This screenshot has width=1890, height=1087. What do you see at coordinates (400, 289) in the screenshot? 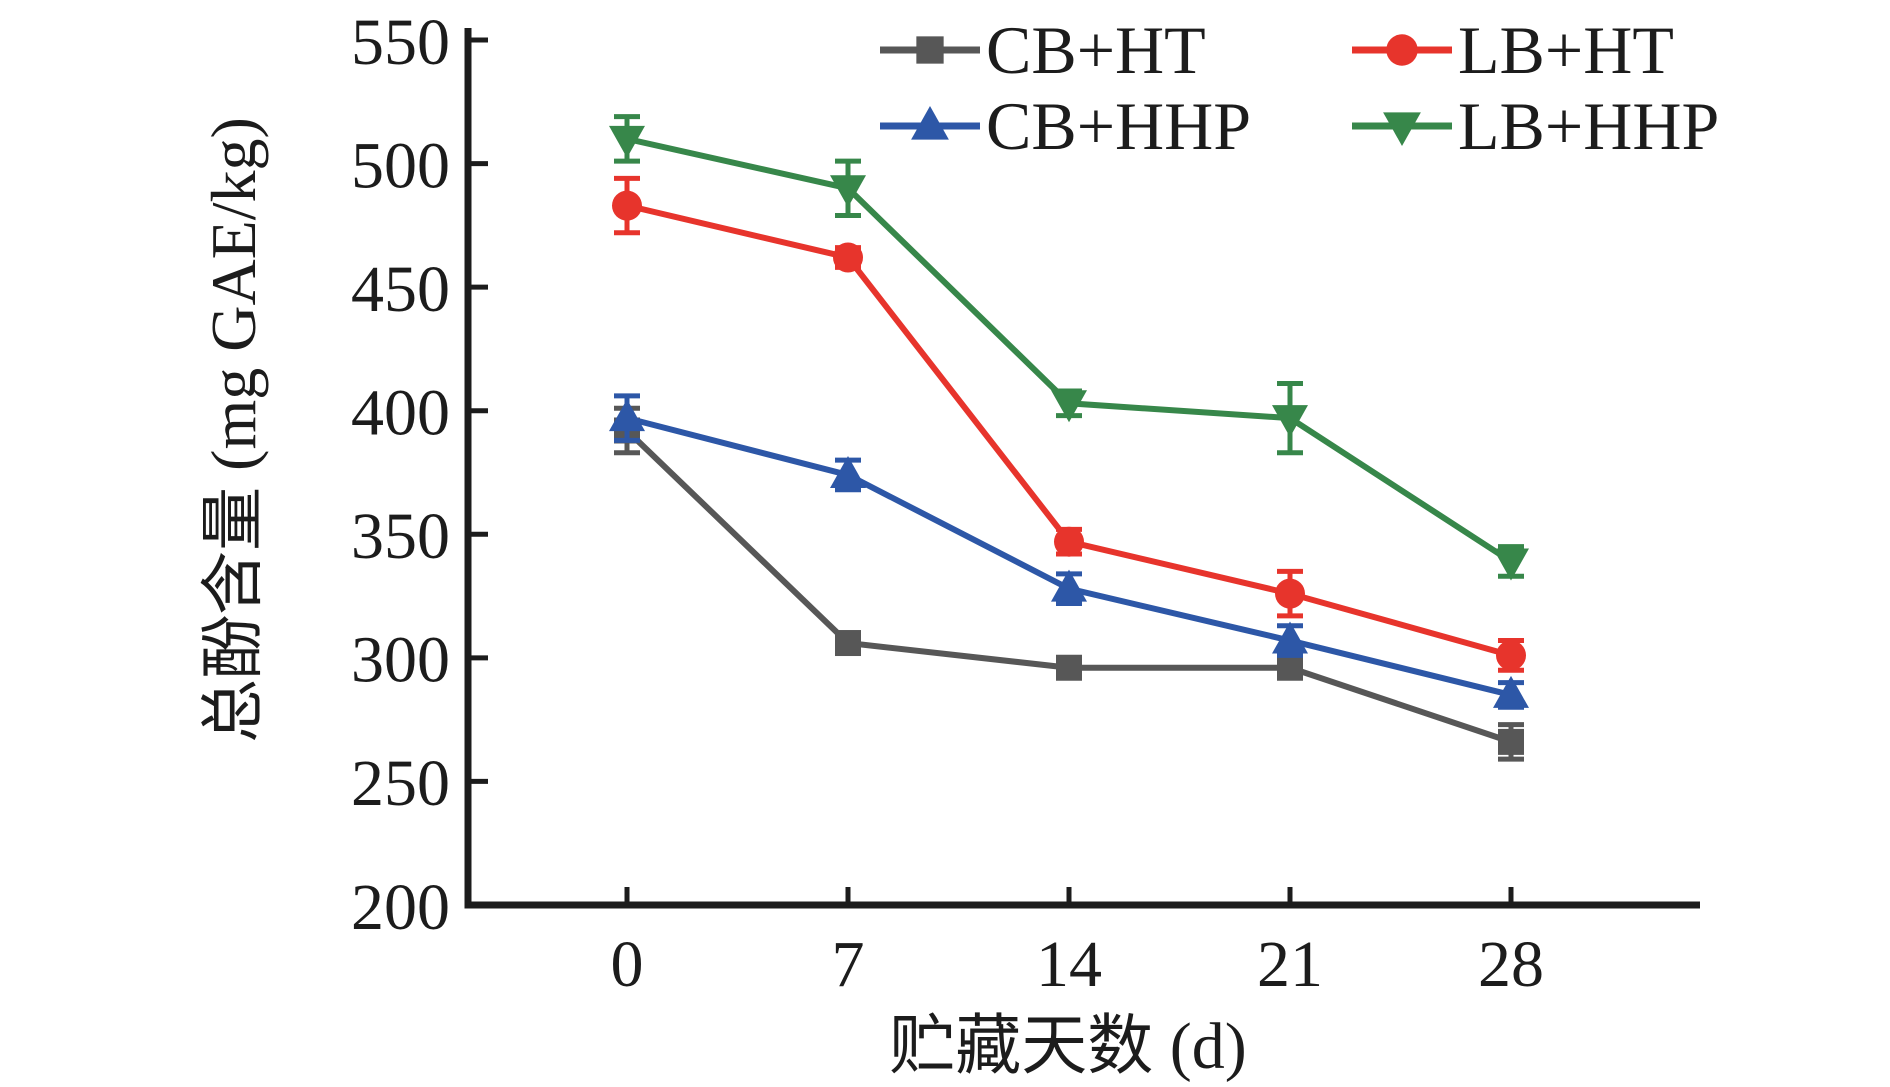
I see `y-tick-label: 450` at bounding box center [400, 289].